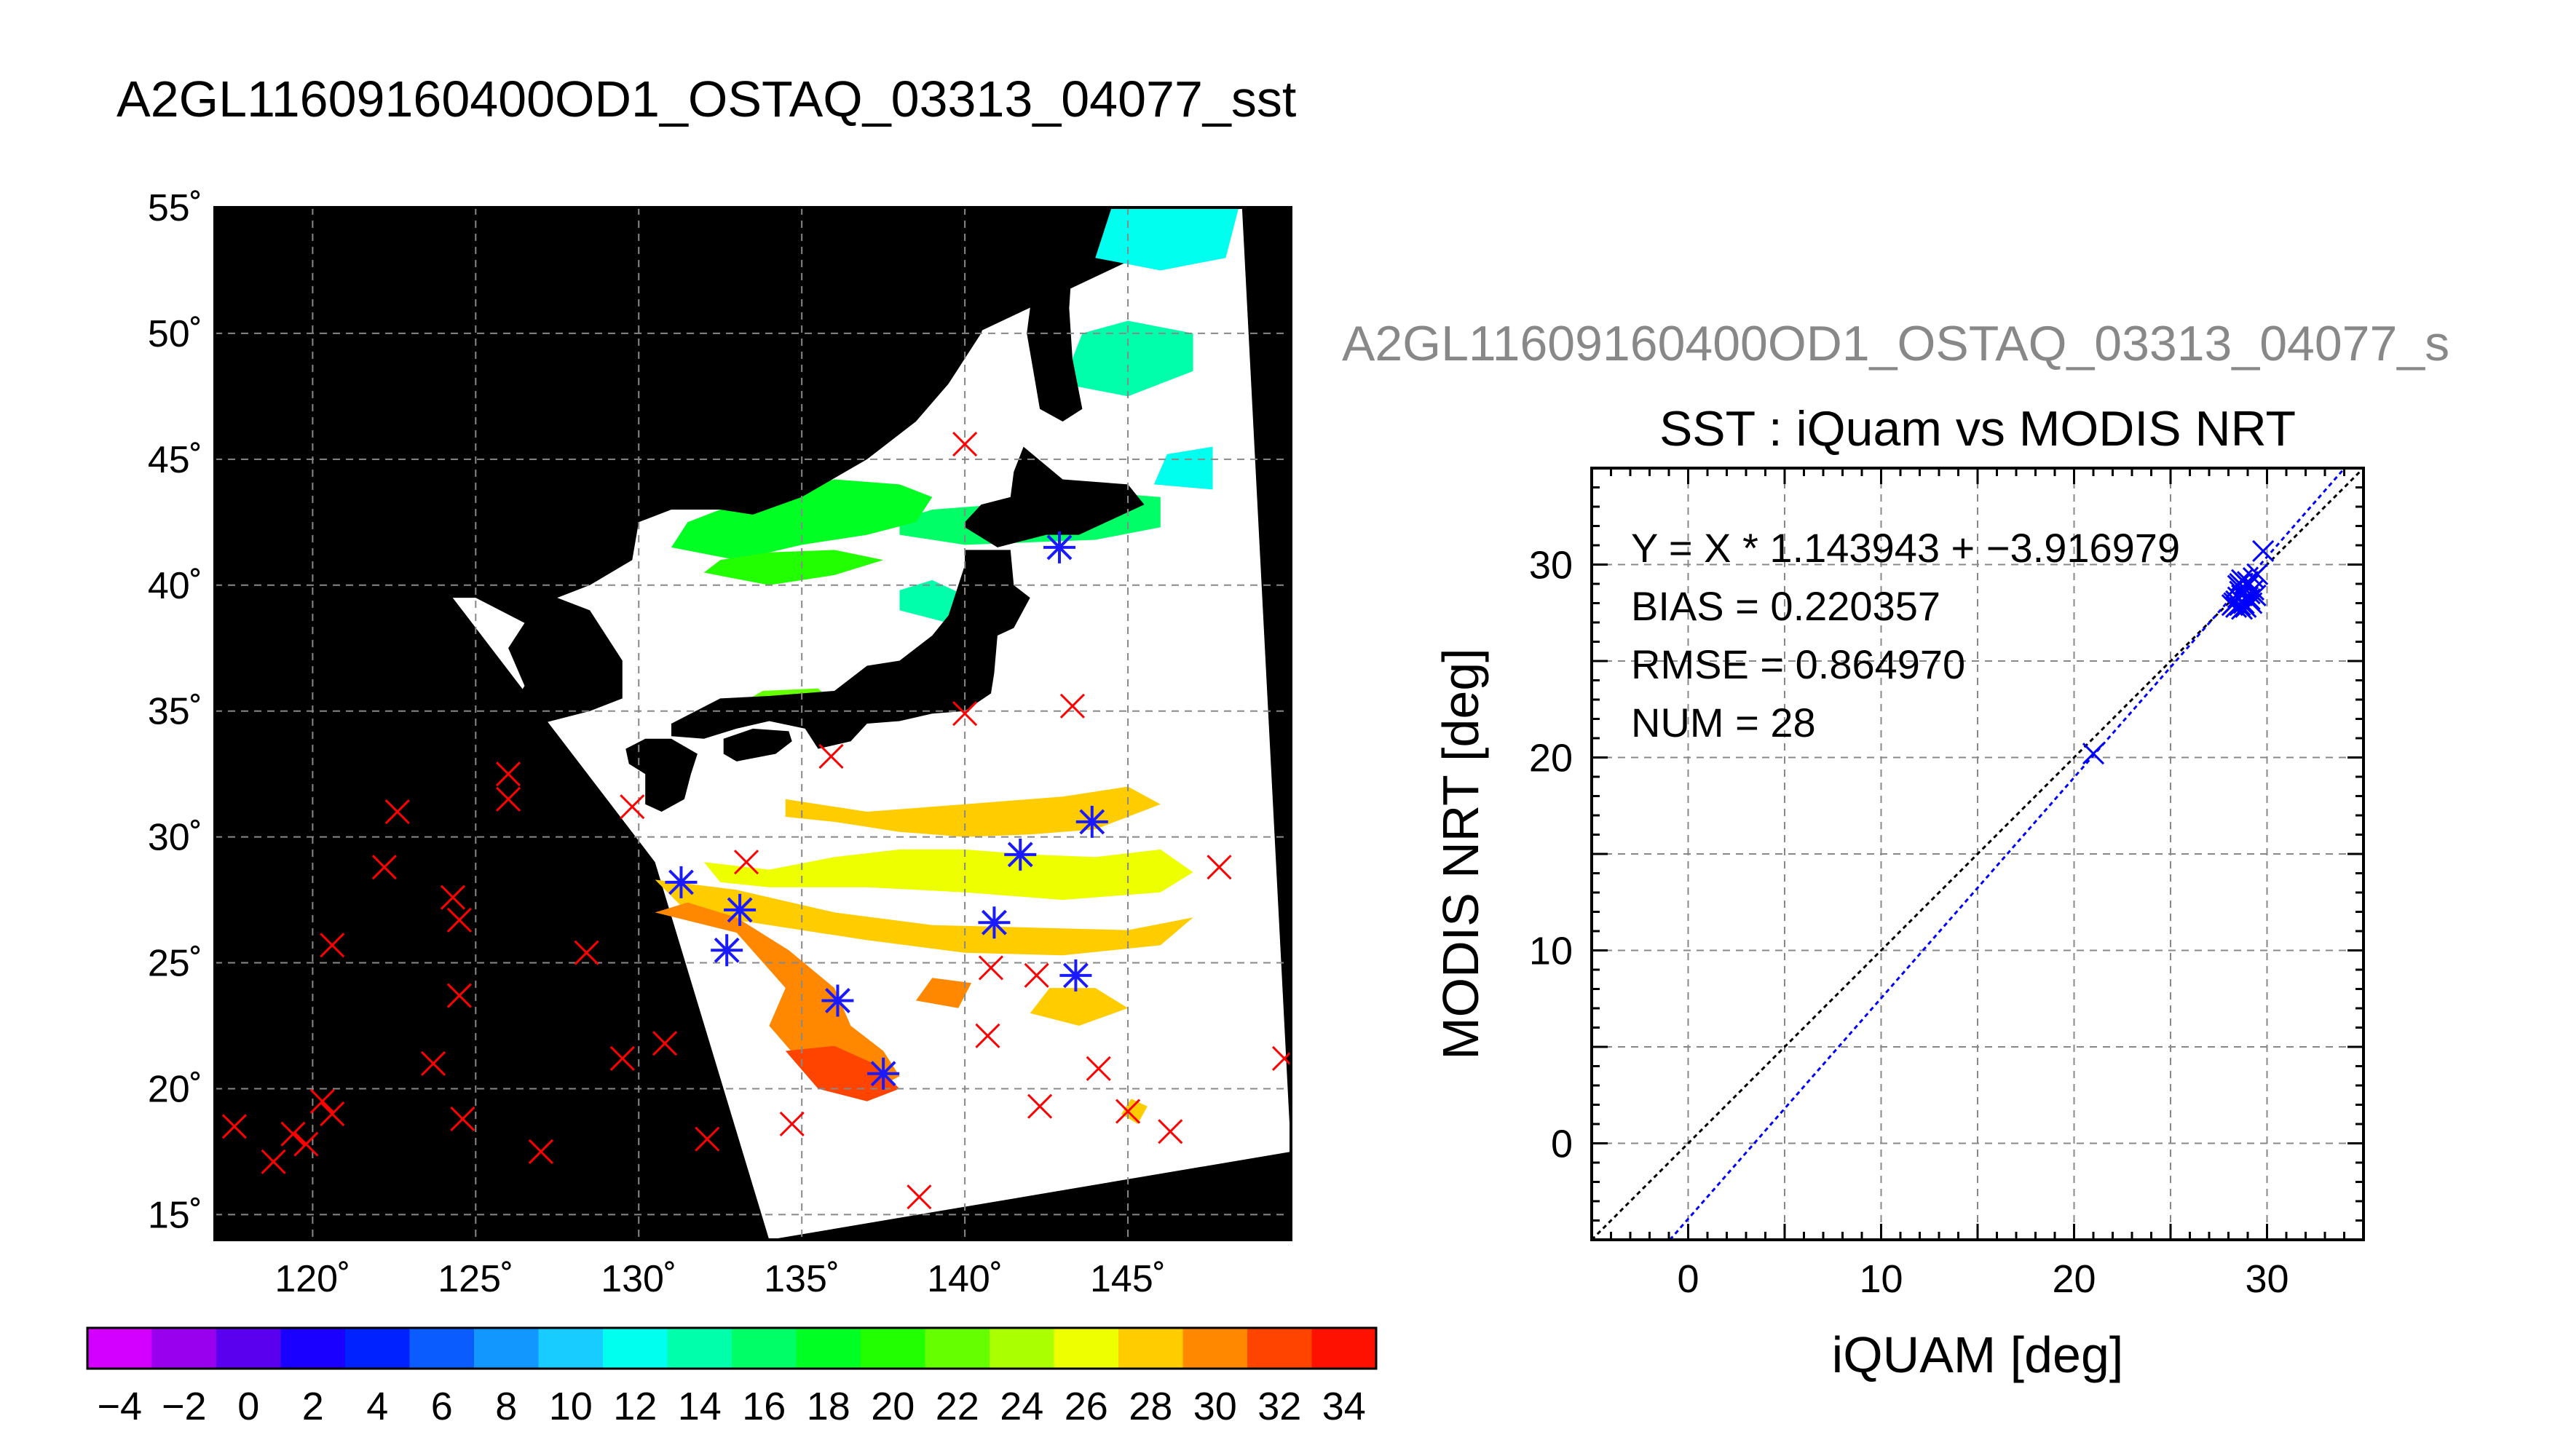 The image size is (2555, 1456). I want to click on map-lon-tick-labels: 120˚ 125˚ 130˚ 135˚ 140˚ 145˚, so click(720, 1279).